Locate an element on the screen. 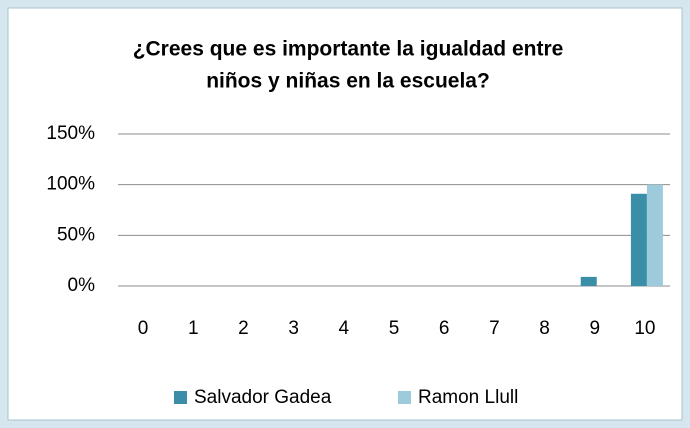  y-tick-label: 100% is located at coordinates (70, 184).